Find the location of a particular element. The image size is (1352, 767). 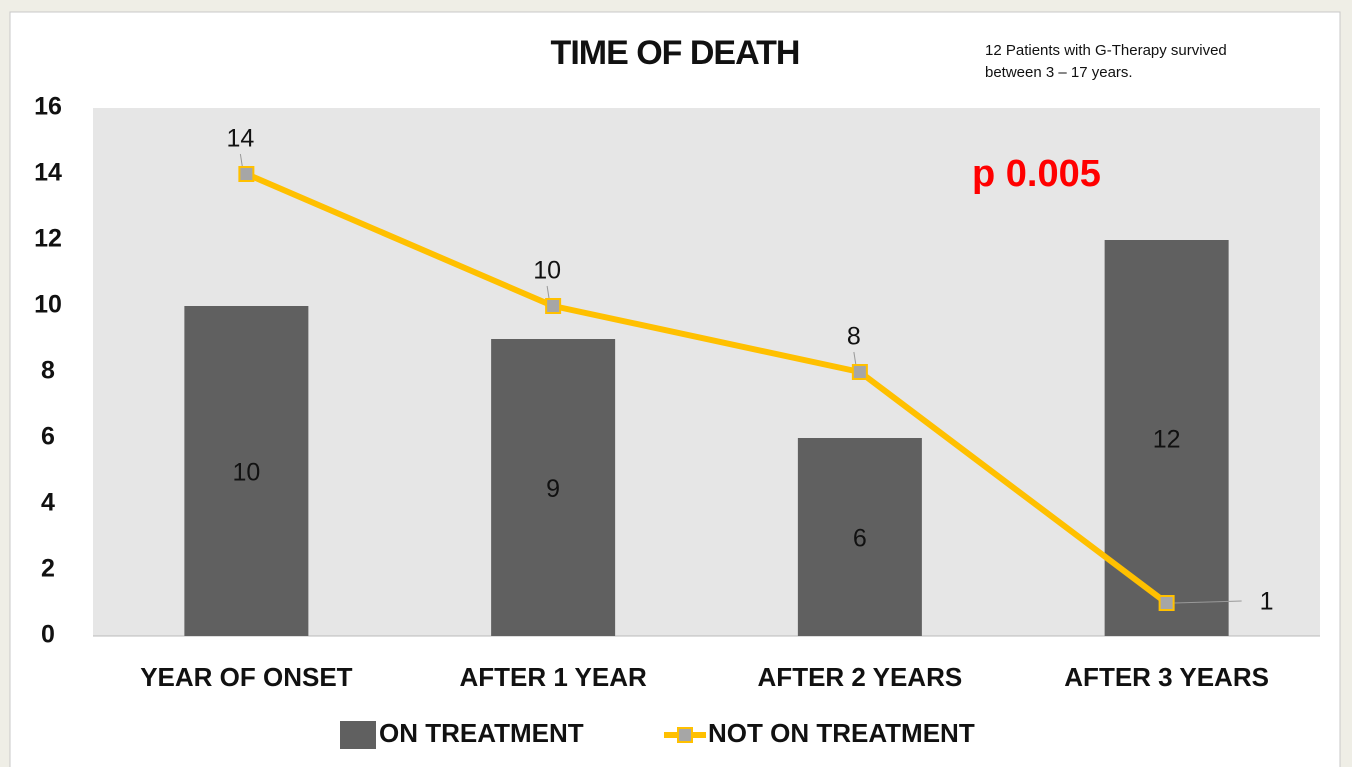

bar-value-label: 12 is located at coordinates (1167, 440).